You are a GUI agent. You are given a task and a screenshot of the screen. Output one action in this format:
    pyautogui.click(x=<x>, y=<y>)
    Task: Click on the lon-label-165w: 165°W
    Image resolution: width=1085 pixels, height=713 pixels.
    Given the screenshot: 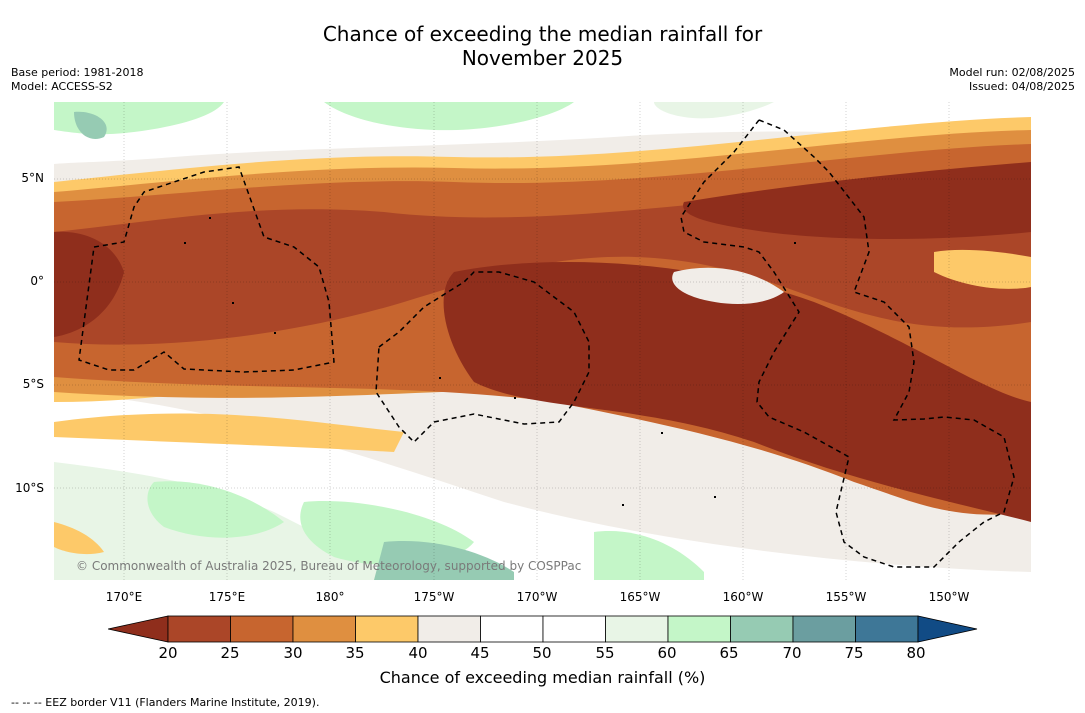 What is the action you would take?
    pyautogui.click(x=640, y=597)
    